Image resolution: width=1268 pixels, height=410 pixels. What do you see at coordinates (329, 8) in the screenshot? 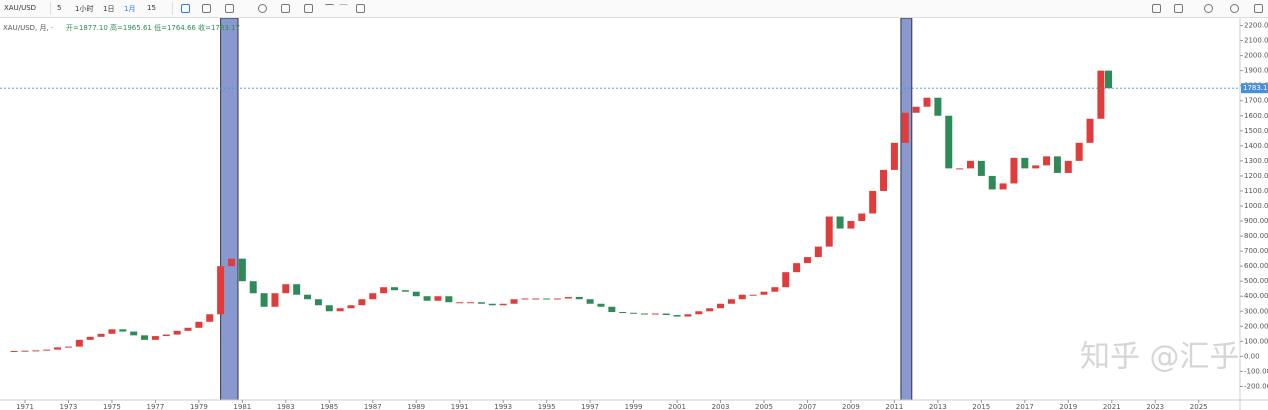
I see `undo-button` at bounding box center [329, 8].